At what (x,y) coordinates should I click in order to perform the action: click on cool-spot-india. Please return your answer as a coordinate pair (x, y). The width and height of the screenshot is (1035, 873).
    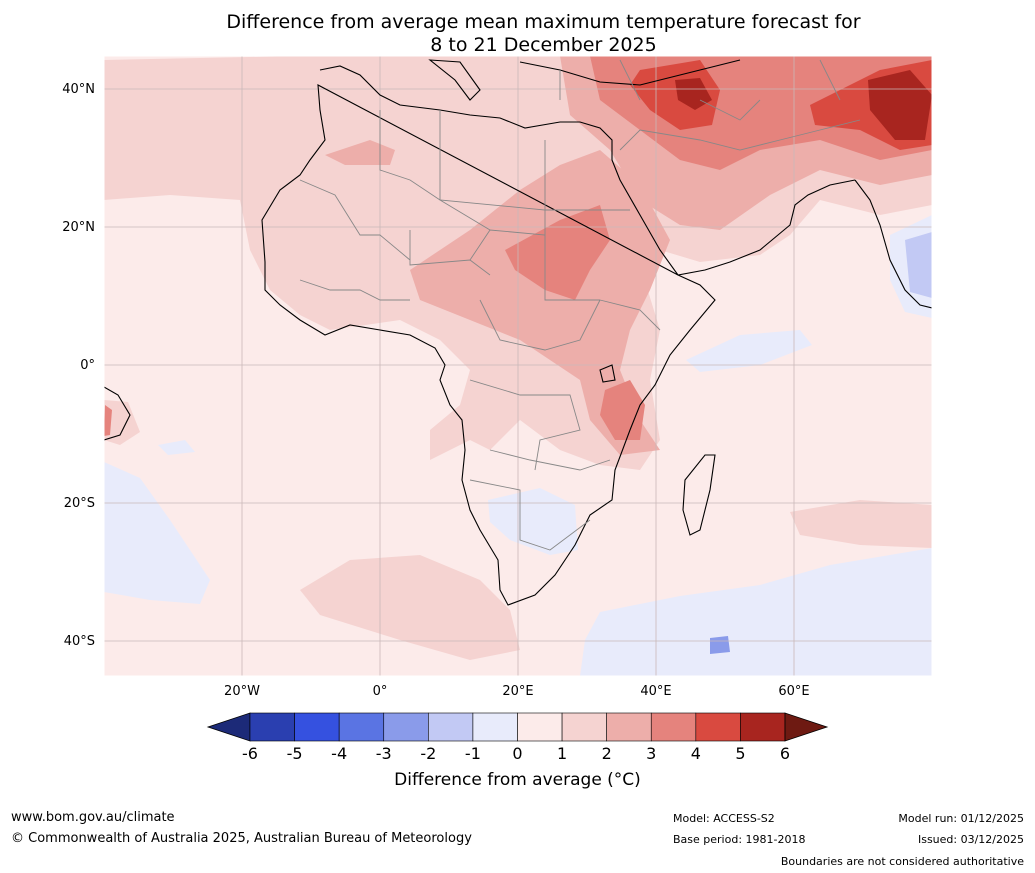
    Looking at the image, I should click on (918, 265).